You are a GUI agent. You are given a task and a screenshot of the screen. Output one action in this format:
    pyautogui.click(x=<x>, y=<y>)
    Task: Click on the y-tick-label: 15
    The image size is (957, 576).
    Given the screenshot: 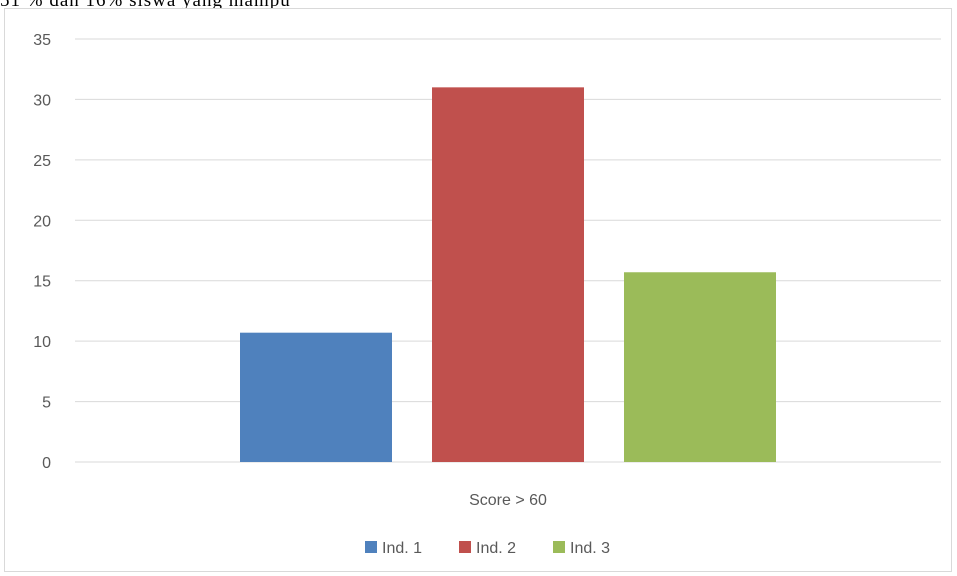 What is the action you would take?
    pyautogui.click(x=42, y=282)
    